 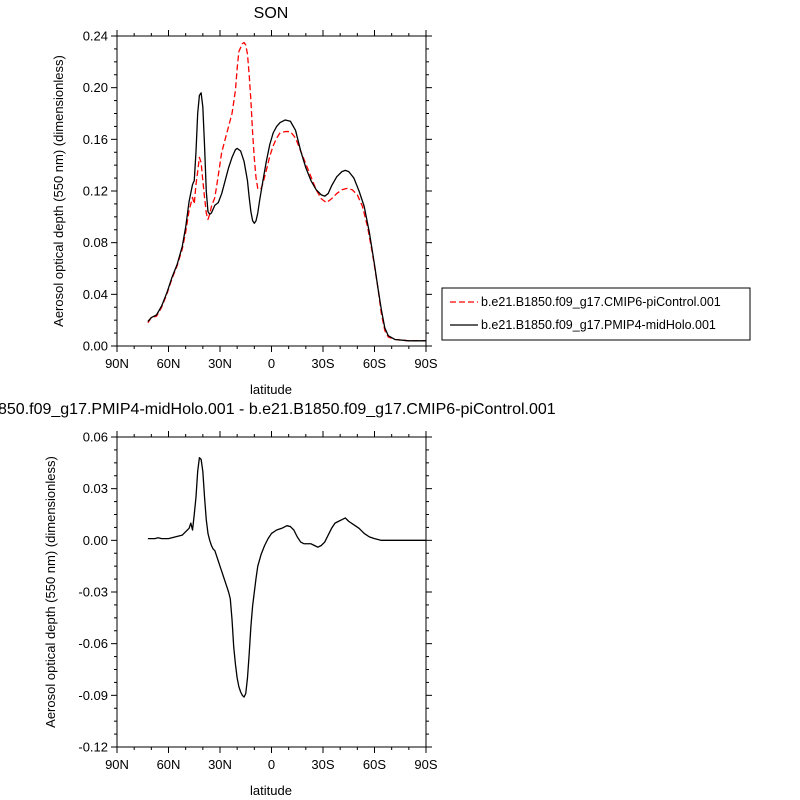 I want to click on y-tick-label: 0.04, so click(x=95, y=294).